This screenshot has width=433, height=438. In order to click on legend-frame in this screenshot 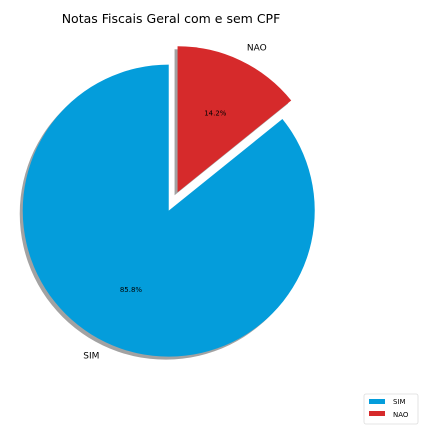, I will do `click(391, 409)`.